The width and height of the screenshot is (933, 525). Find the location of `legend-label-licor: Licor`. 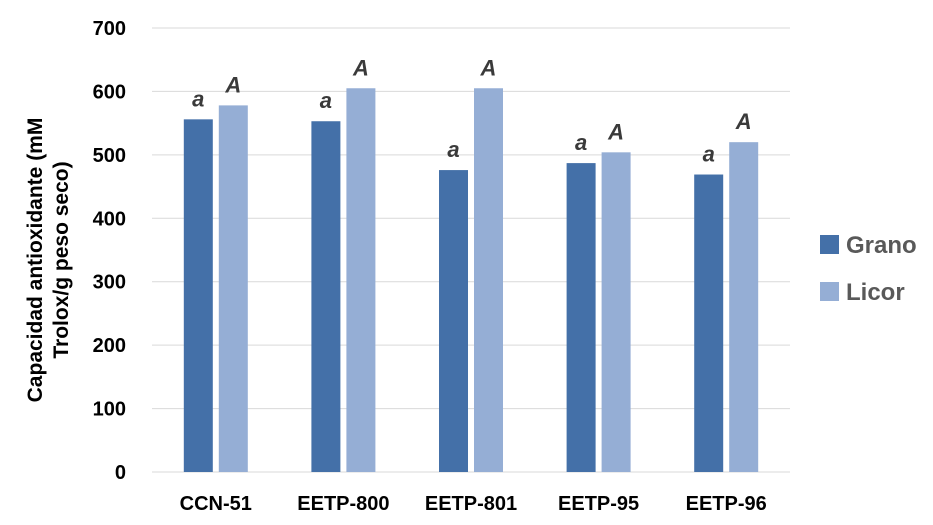

legend-label-licor: Licor is located at coordinates (875, 292).